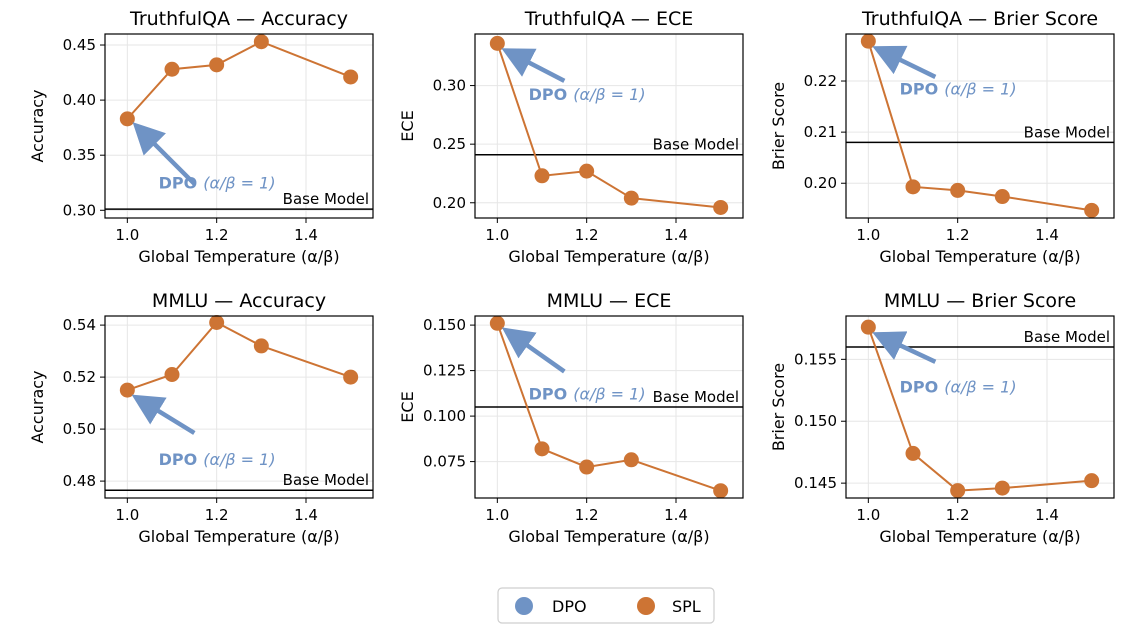 The image size is (1128, 634). I want to click on y-tick-label: 0.21, so click(820, 132).